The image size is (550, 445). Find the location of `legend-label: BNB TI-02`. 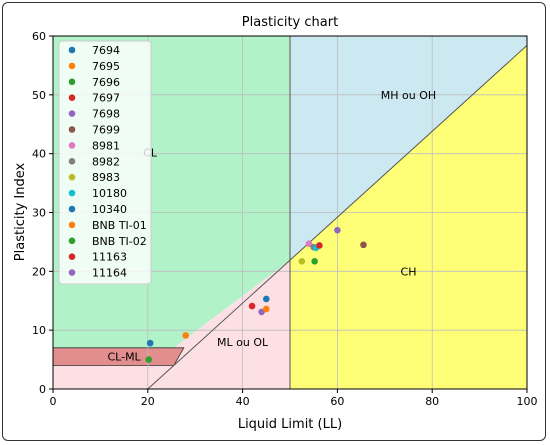

legend-label: BNB TI-02 is located at coordinates (119, 241).